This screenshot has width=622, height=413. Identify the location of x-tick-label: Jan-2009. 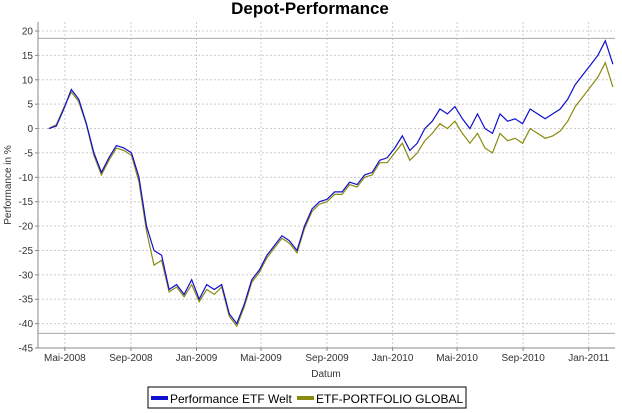
(197, 358).